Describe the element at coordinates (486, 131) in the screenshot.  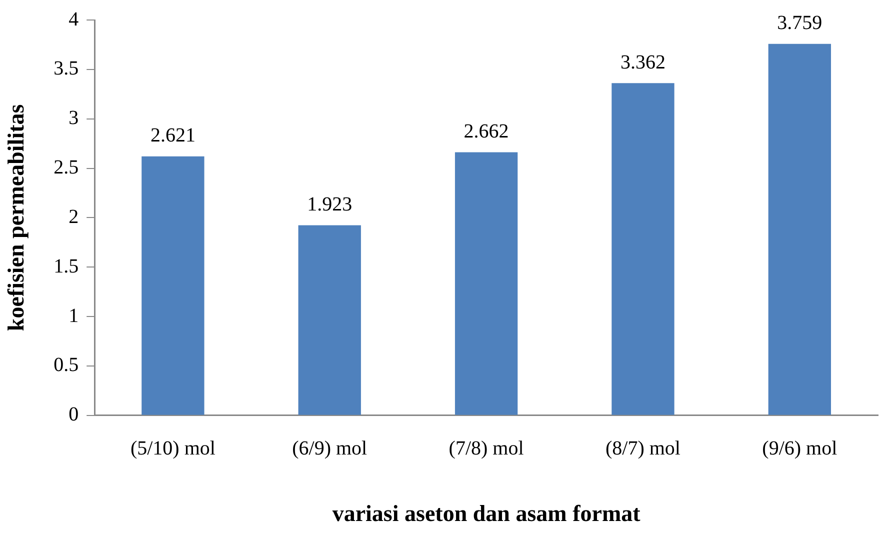
I see `data-label: 2.662` at that location.